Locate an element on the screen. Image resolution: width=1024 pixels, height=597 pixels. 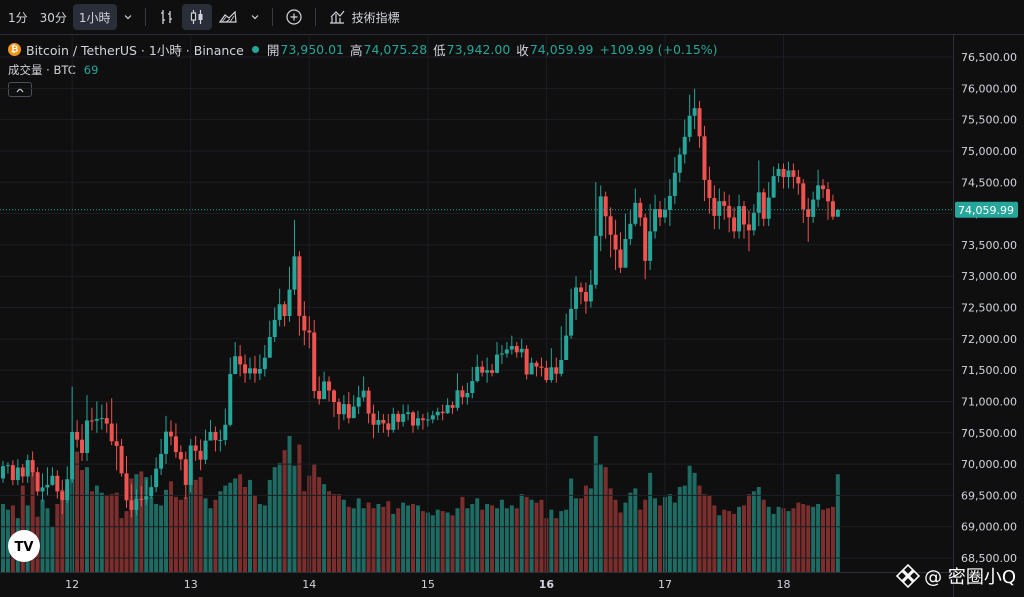
open-value: 73,950.01 is located at coordinates (312, 49).